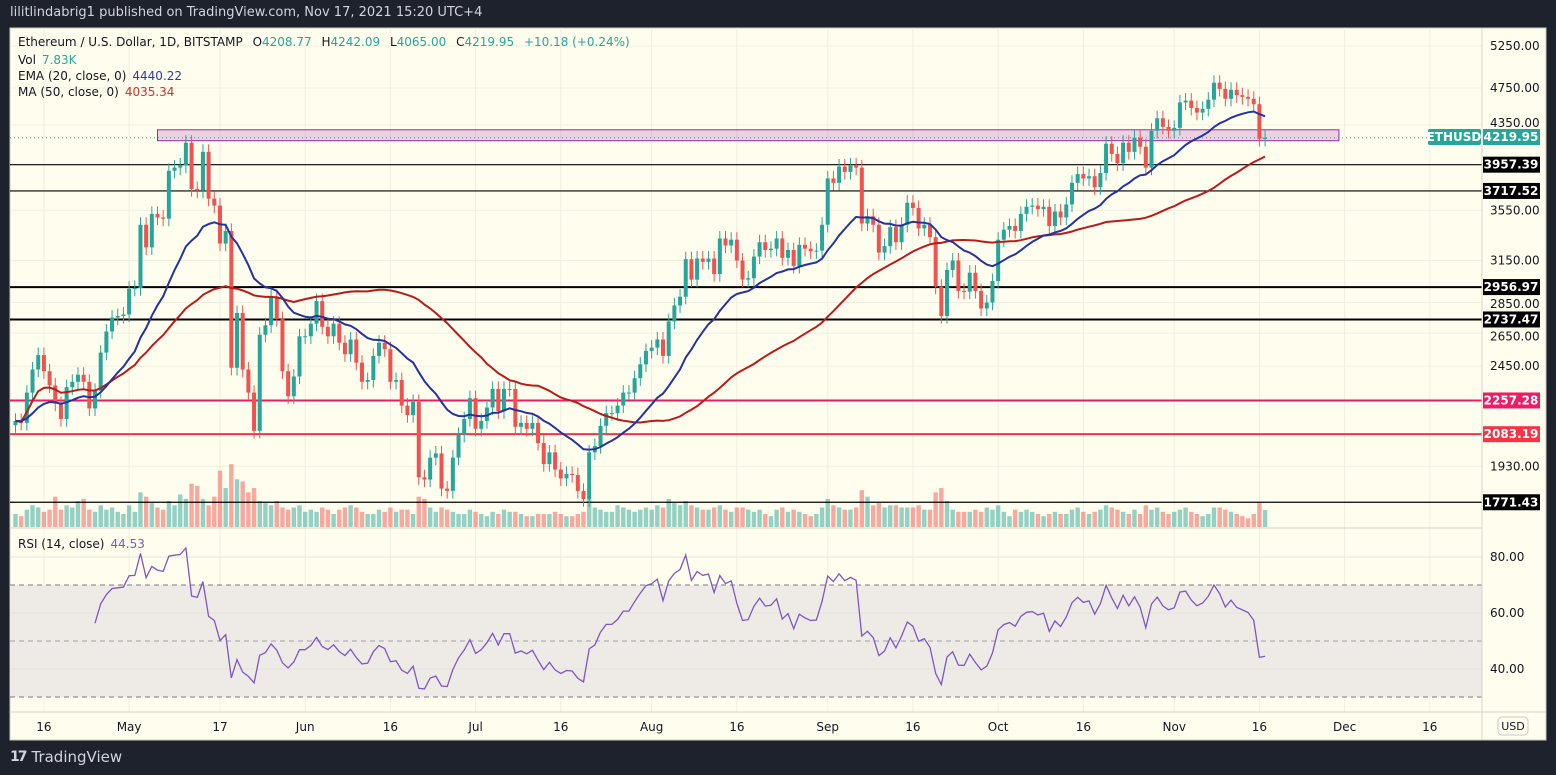 The image size is (1556, 775). What do you see at coordinates (100, 76) in the screenshot?
I see `legend-ema: EMA (20, close, 0) 4440.22` at bounding box center [100, 76].